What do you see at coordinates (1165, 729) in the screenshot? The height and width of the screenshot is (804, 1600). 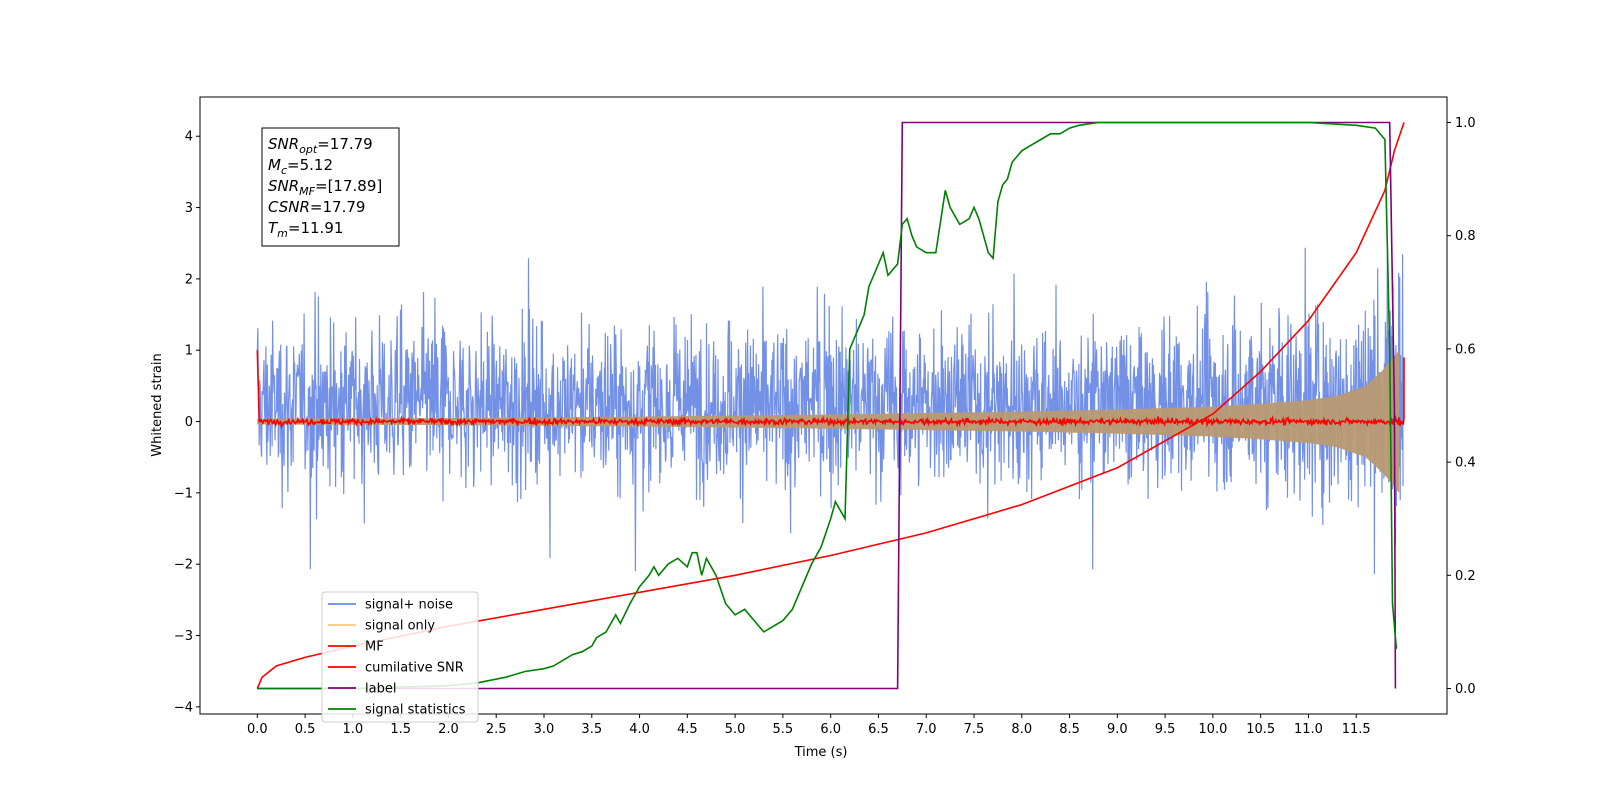 I see `x-tick-label: 9.5` at bounding box center [1165, 729].